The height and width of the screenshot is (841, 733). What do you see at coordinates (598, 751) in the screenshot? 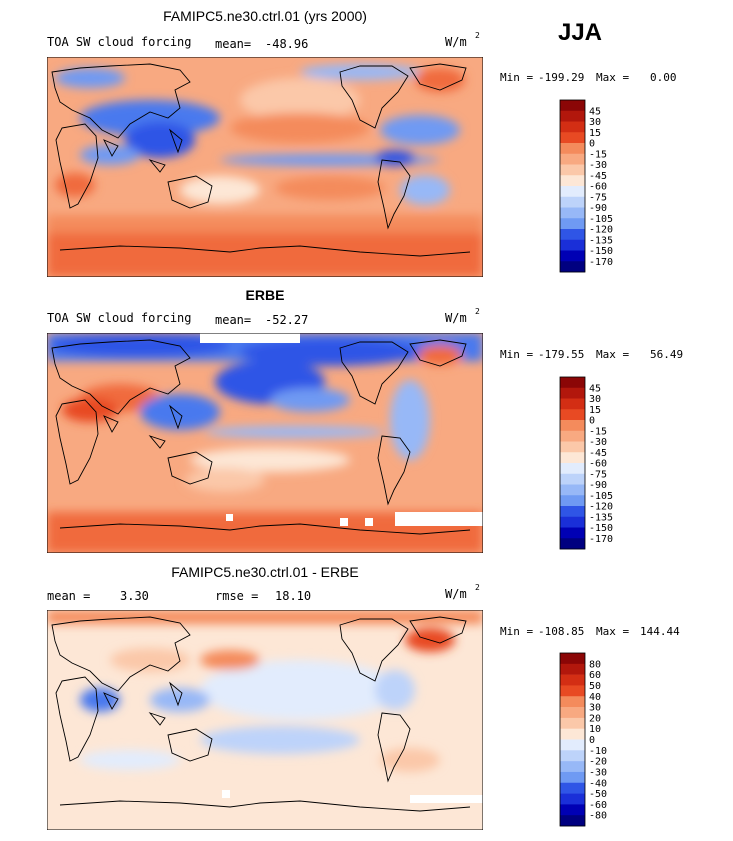
I see `colorbar-tick-label: -10` at bounding box center [598, 751].